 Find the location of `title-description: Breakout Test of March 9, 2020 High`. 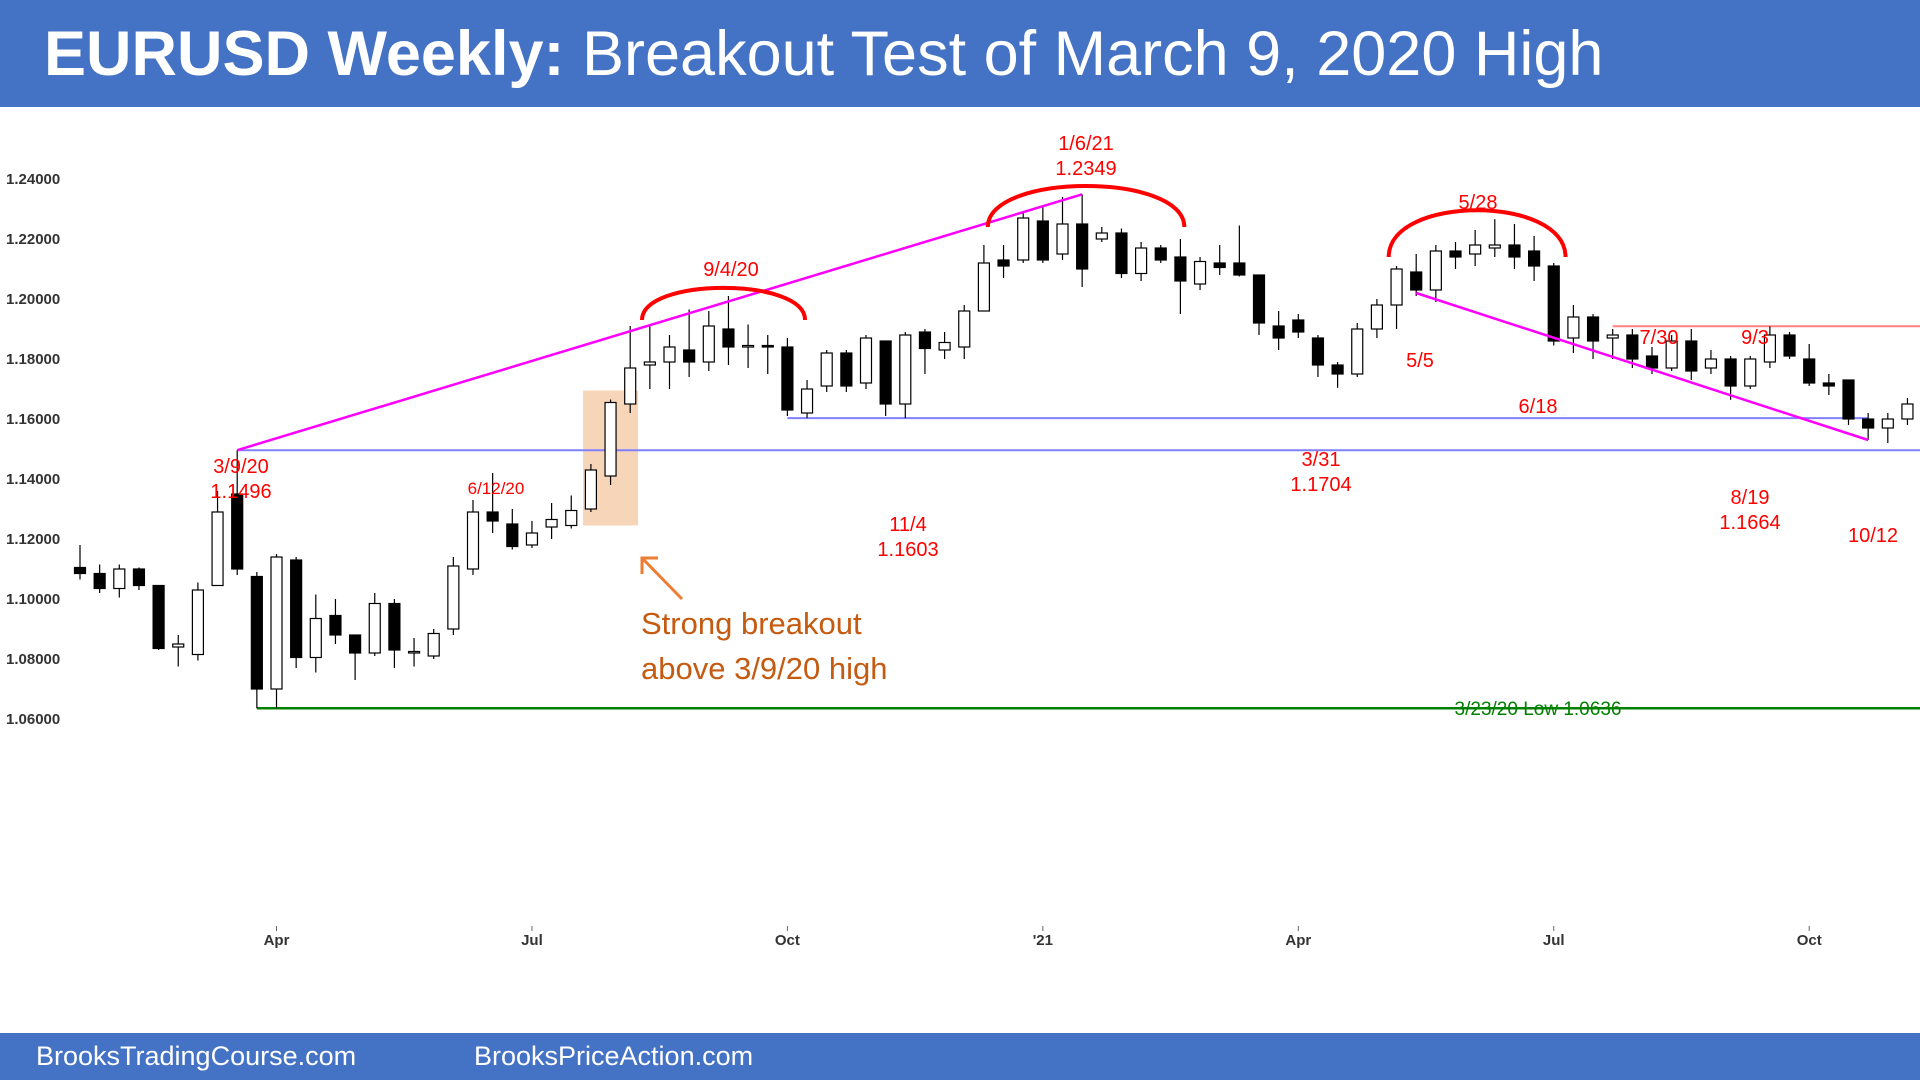

title-description: Breakout Test of March 9, 2020 High is located at coordinates (1093, 54).